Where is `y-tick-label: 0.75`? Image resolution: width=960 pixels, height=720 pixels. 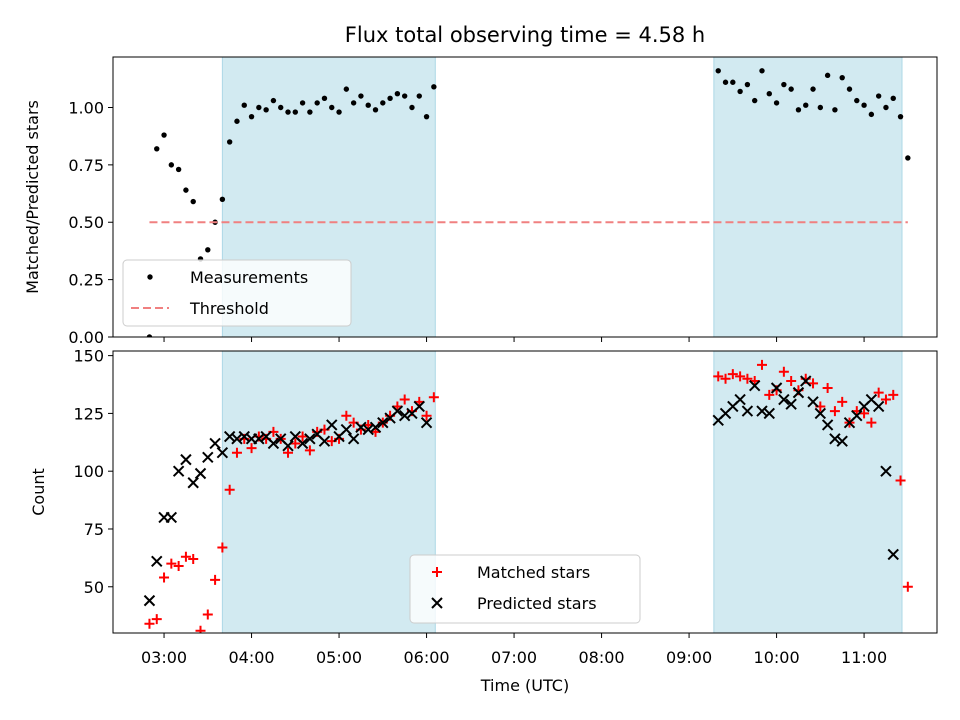 y-tick-label: 0.75 is located at coordinates (86, 165).